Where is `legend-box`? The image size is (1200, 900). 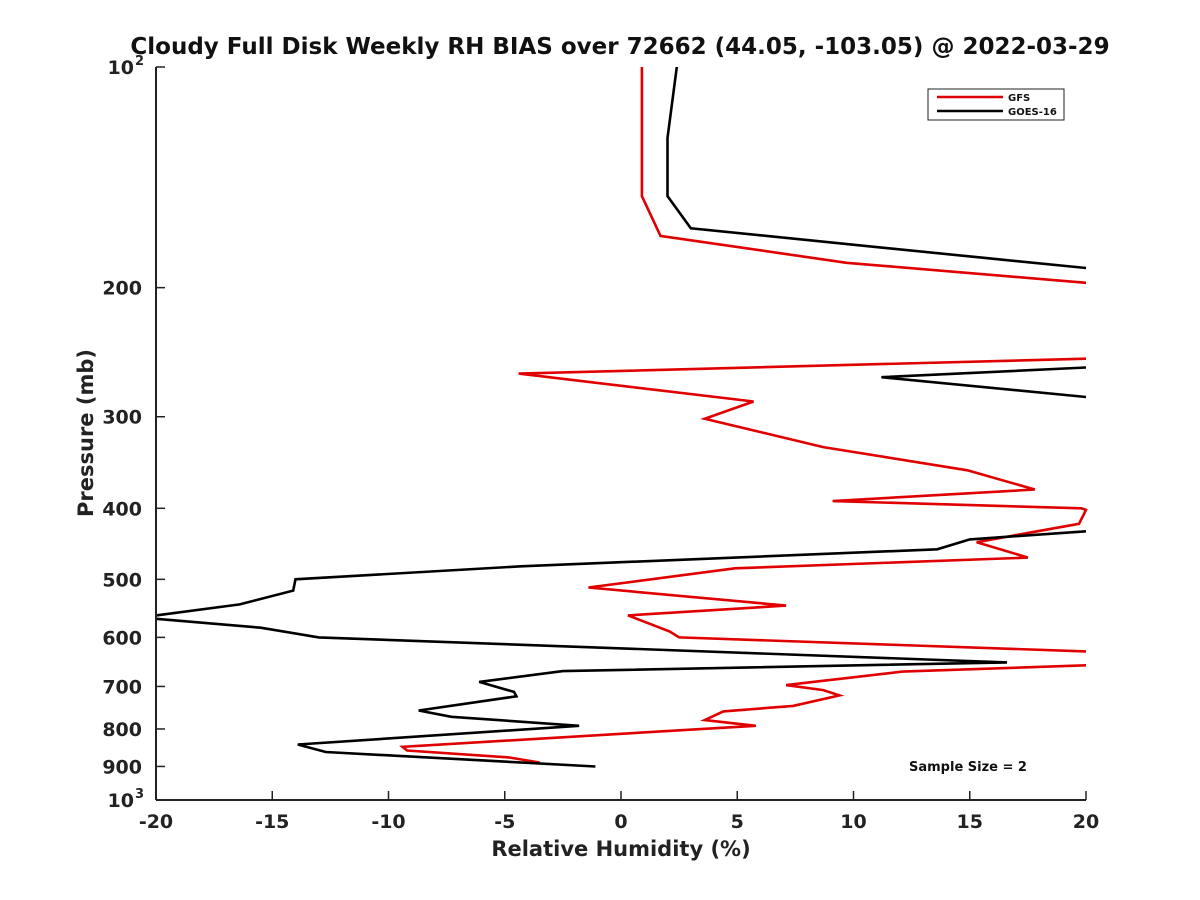
legend-box is located at coordinates (996, 104).